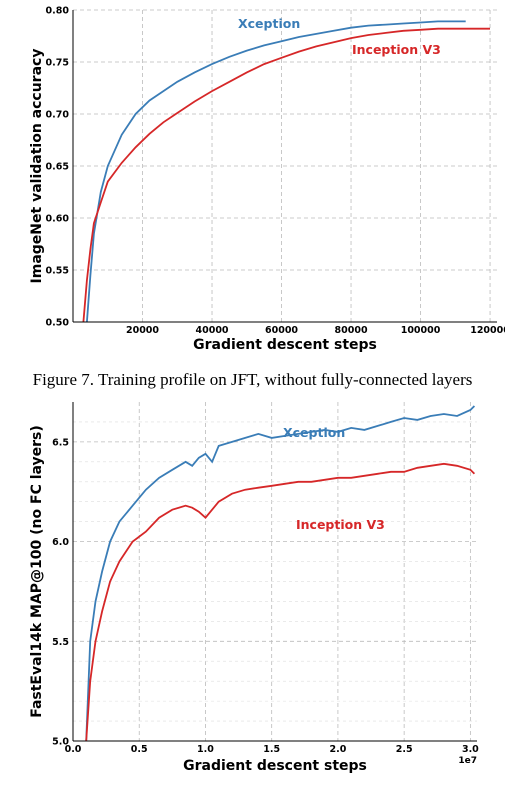 Image resolution: width=505 pixels, height=791 pixels. What do you see at coordinates (404, 749) in the screenshot?
I see `x-tick-label: 2.5` at bounding box center [404, 749].